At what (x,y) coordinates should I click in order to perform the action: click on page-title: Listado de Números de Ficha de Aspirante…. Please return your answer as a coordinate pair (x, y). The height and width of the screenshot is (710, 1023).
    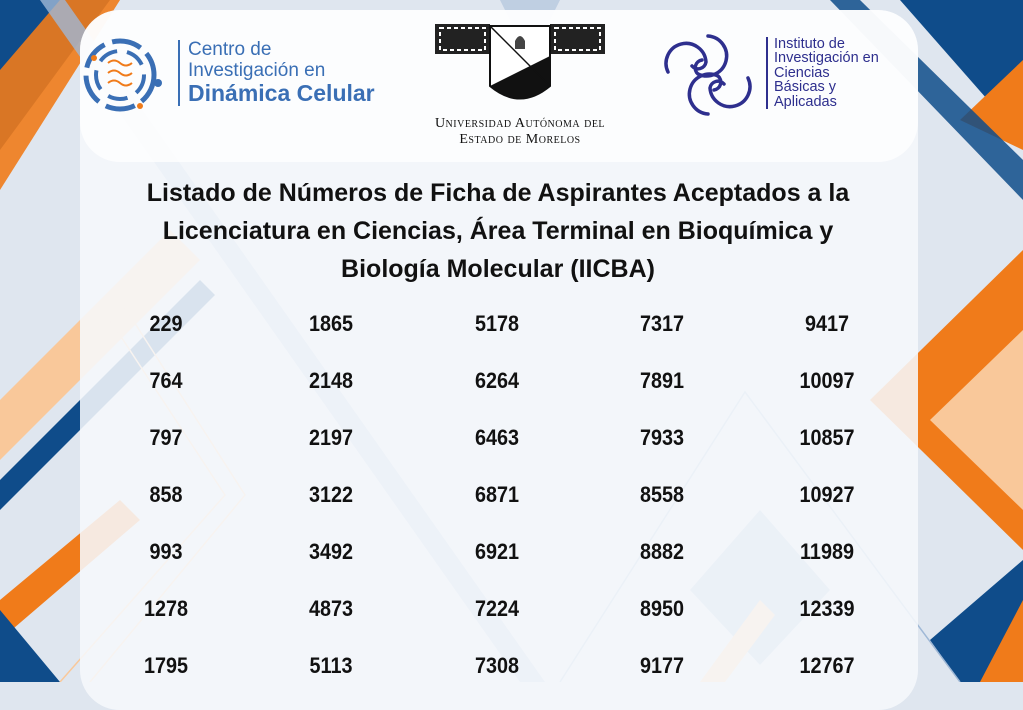
    Looking at the image, I should click on (498, 231).